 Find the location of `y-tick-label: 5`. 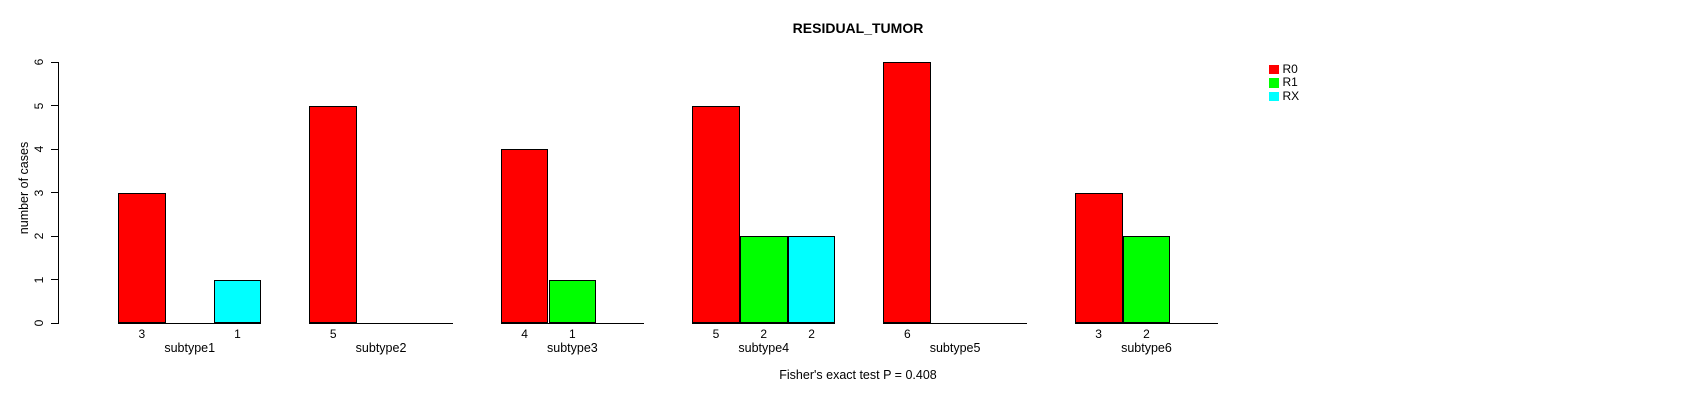

y-tick-label: 5 is located at coordinates (39, 105).